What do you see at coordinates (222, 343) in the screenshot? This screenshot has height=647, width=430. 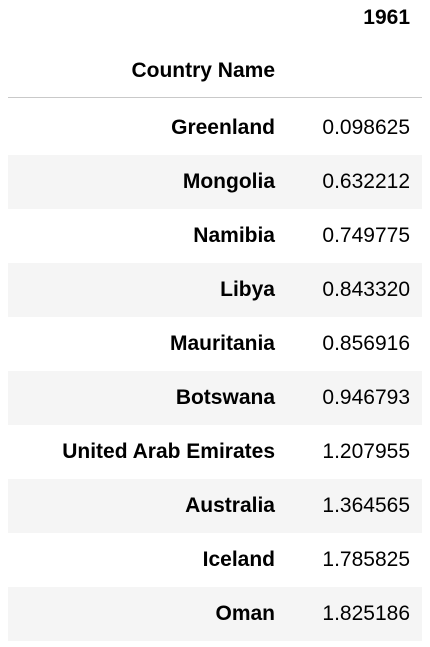 I see `country-name-cell: Mauritania` at bounding box center [222, 343].